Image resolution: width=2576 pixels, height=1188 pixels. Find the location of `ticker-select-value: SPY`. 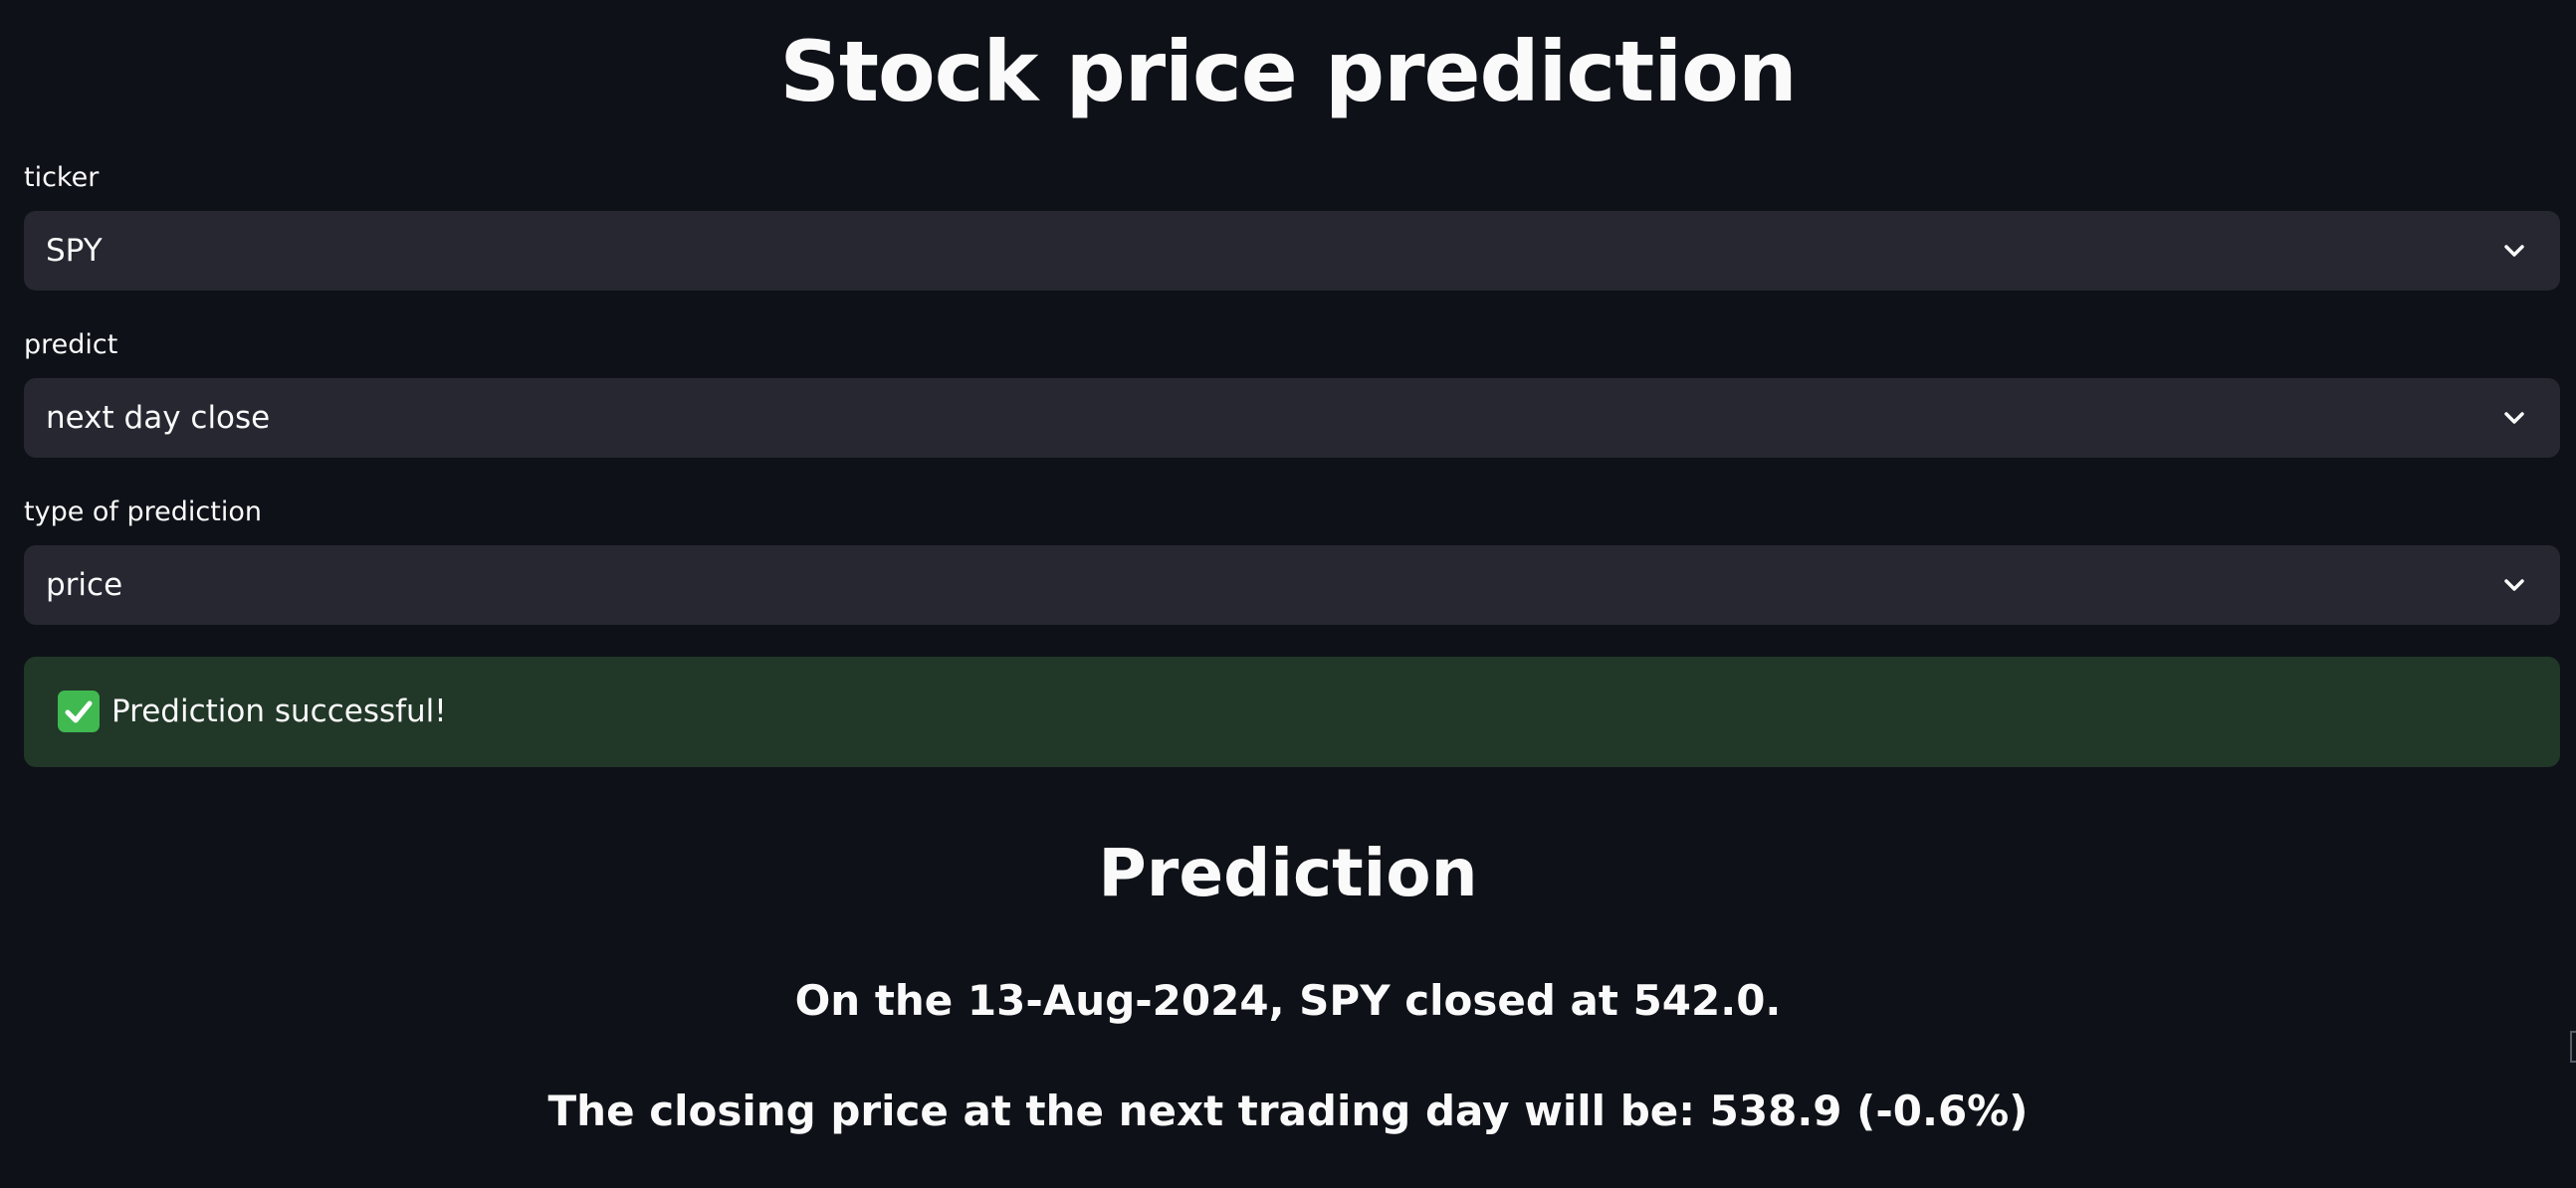

ticker-select-value: SPY is located at coordinates (74, 251).